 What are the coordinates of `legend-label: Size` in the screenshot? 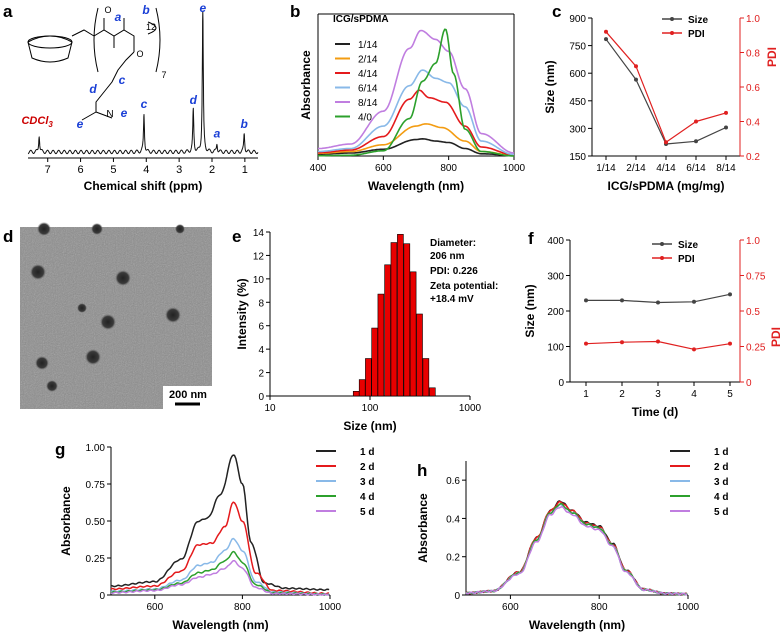 It's located at (698, 20).